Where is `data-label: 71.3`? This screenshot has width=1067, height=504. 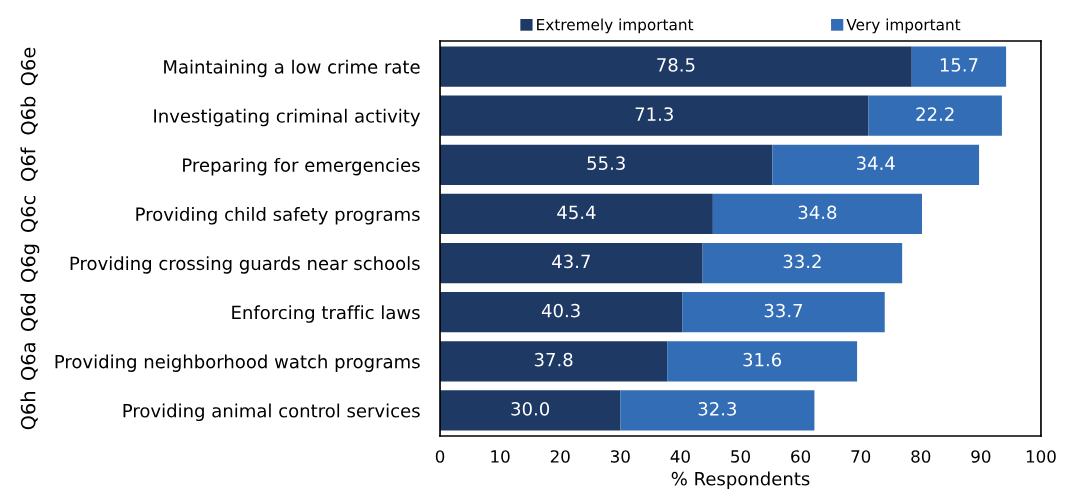
data-label: 71.3 is located at coordinates (654, 114).